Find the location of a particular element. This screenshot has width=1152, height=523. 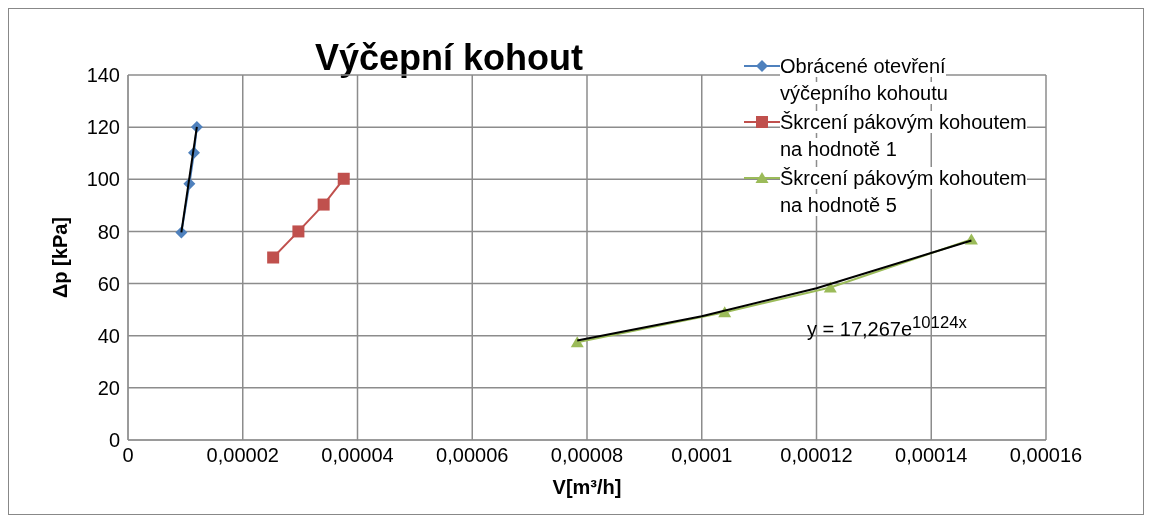

x-tick-label: 0,00008 is located at coordinates (587, 455).